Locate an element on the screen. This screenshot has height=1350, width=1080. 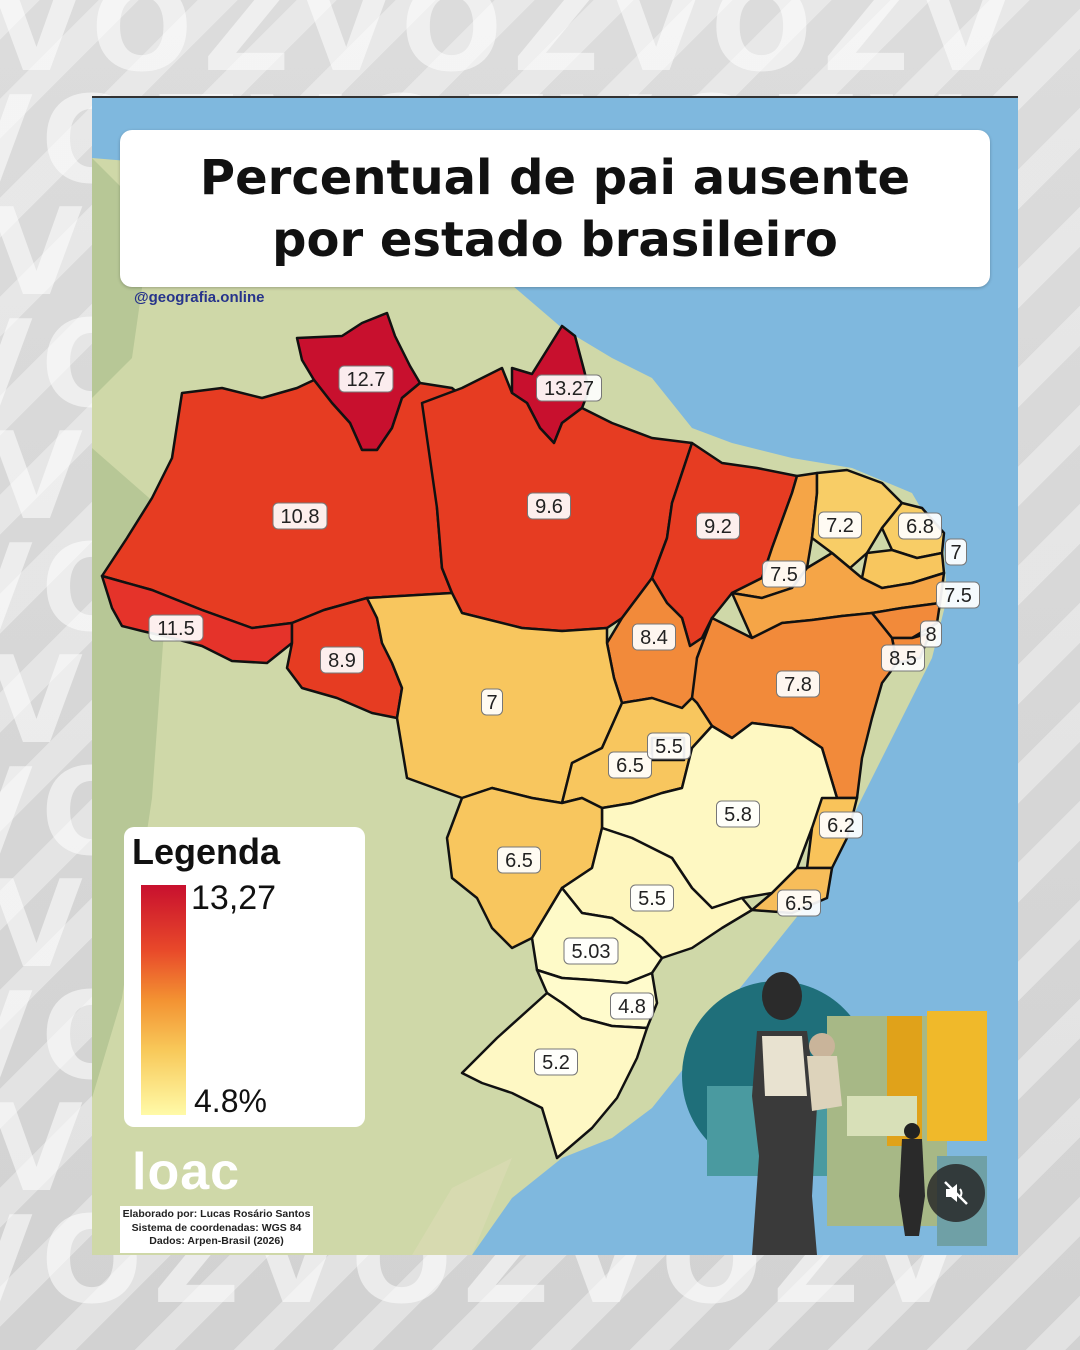
state-value-label: 4.8 is located at coordinates (632, 1007).